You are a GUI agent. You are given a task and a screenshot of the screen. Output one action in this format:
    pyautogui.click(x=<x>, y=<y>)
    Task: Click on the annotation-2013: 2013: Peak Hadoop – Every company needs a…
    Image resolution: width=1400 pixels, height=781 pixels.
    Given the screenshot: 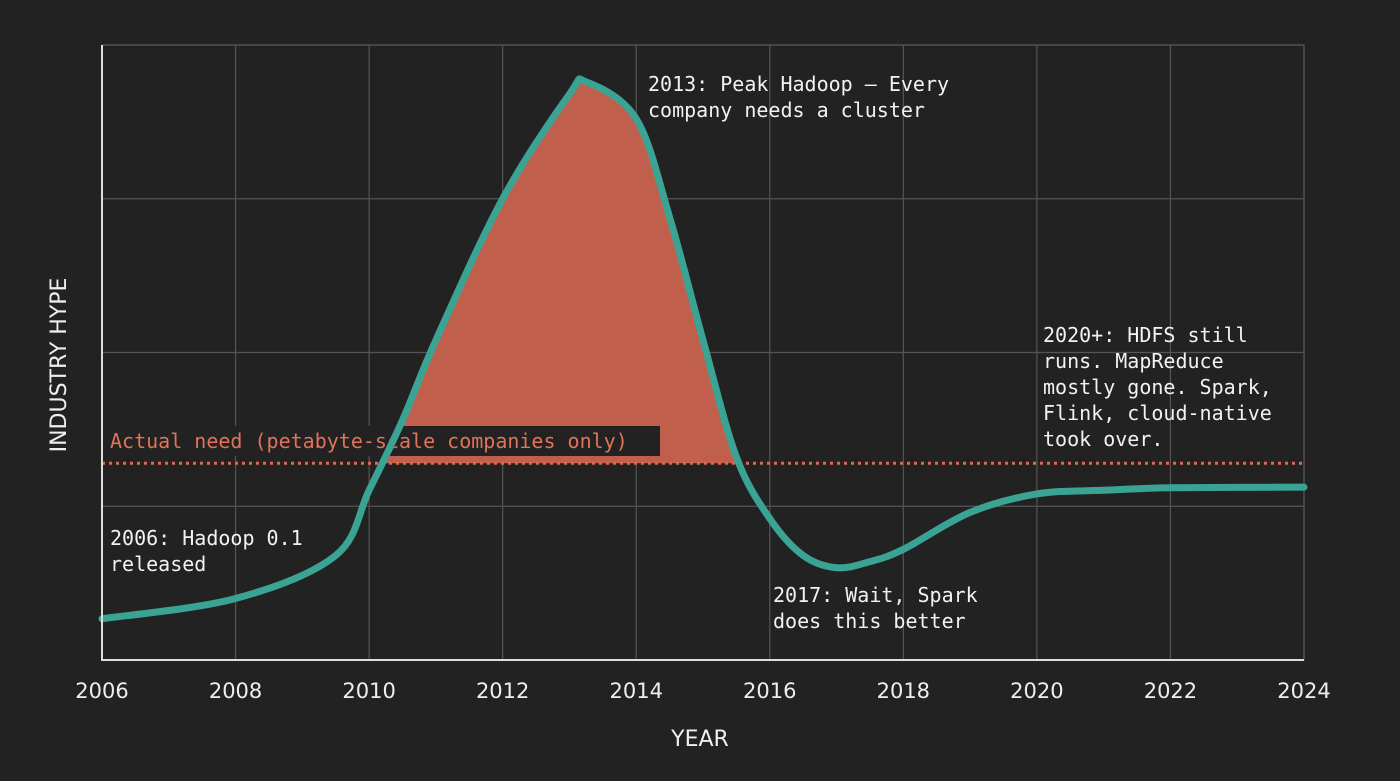 What is the action you would take?
    pyautogui.click(x=798, y=97)
    